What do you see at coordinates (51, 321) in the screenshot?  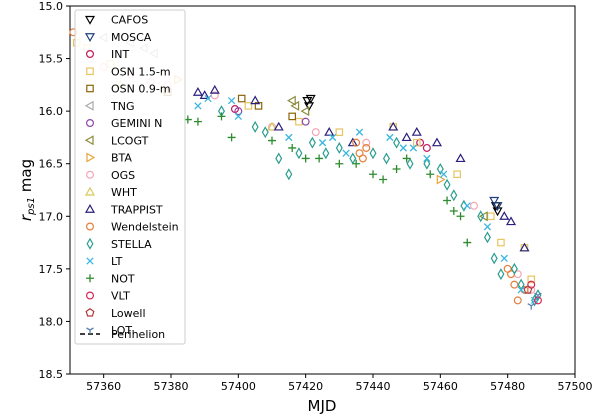 I see `y-tick-label: 18.0` at bounding box center [51, 321].